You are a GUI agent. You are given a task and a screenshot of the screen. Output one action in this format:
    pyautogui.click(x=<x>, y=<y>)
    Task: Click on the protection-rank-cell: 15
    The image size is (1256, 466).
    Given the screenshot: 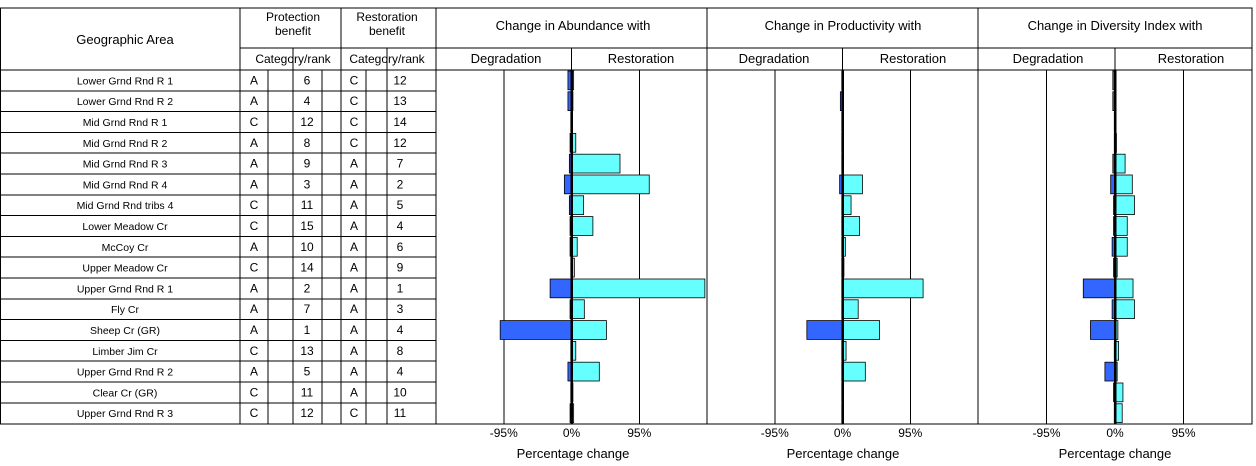 What is the action you would take?
    pyautogui.click(x=307, y=226)
    